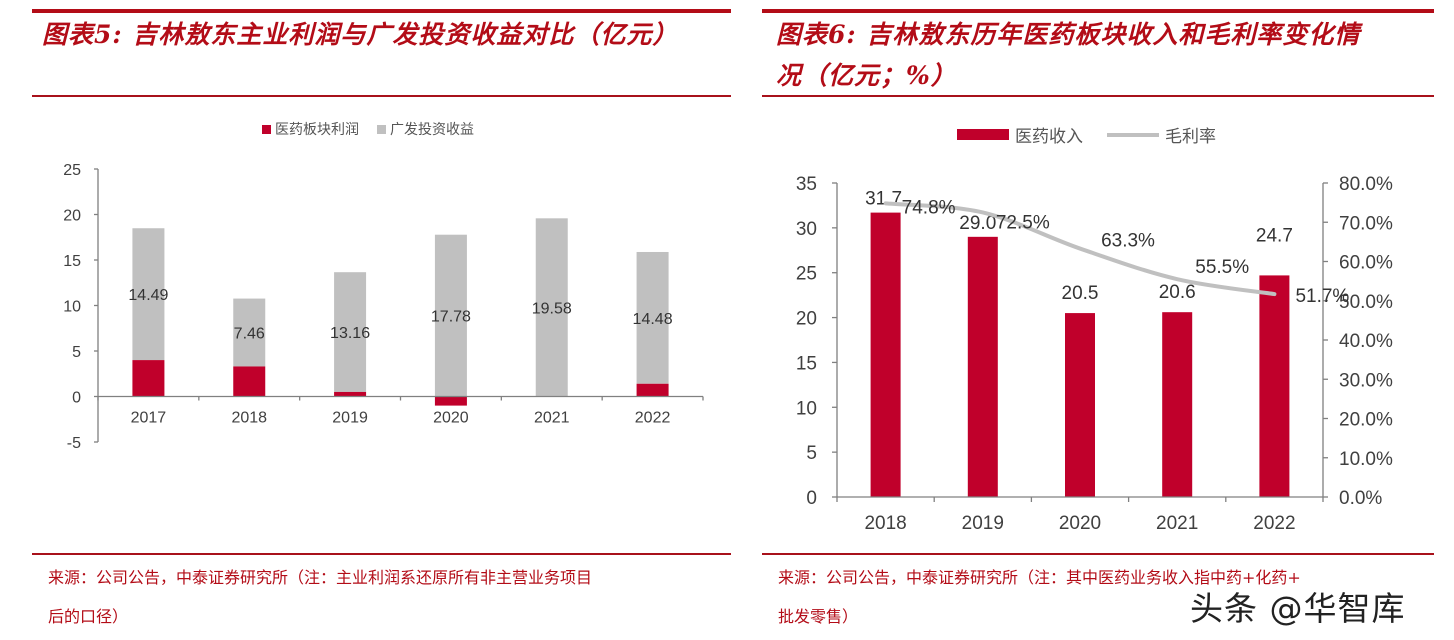  I want to click on y-tick-label-left: 30, so click(806, 229).